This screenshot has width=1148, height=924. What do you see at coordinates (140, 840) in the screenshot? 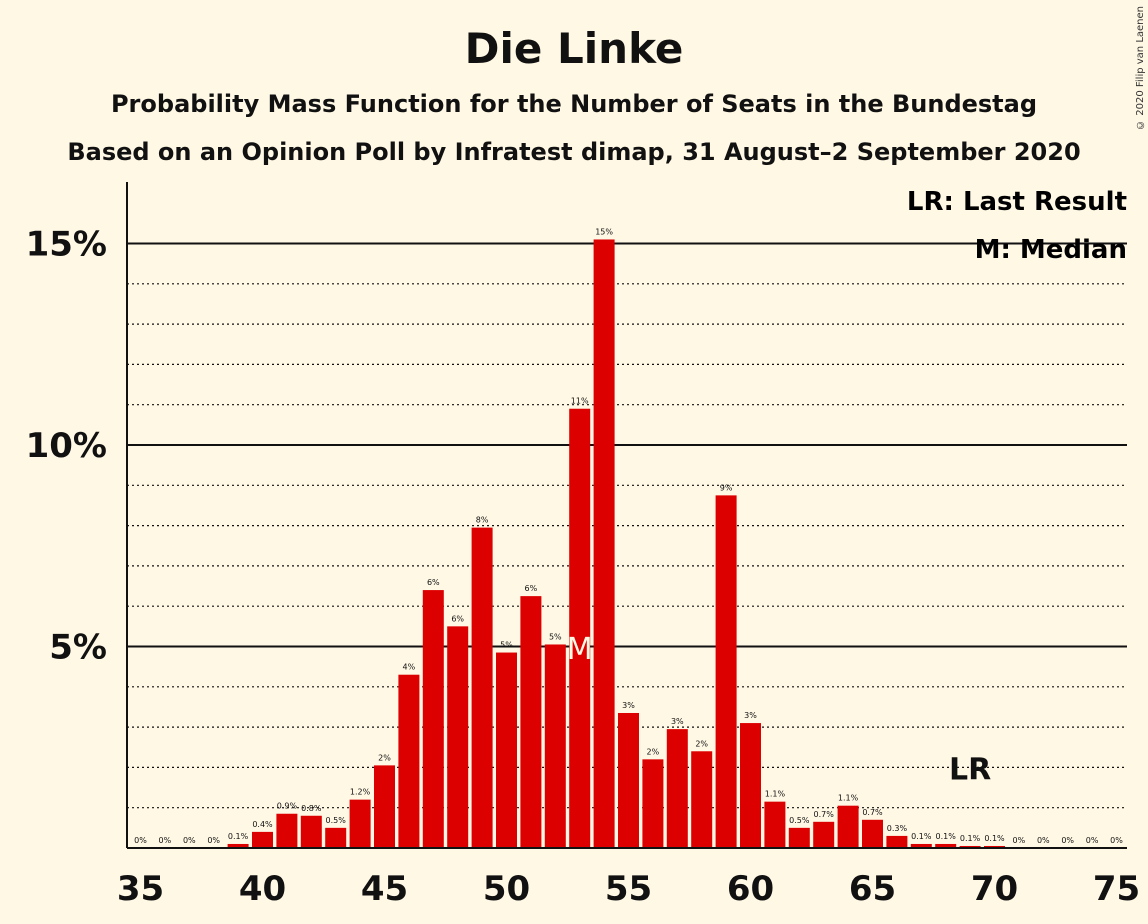
I see `data-label-35: 0%` at bounding box center [140, 840].